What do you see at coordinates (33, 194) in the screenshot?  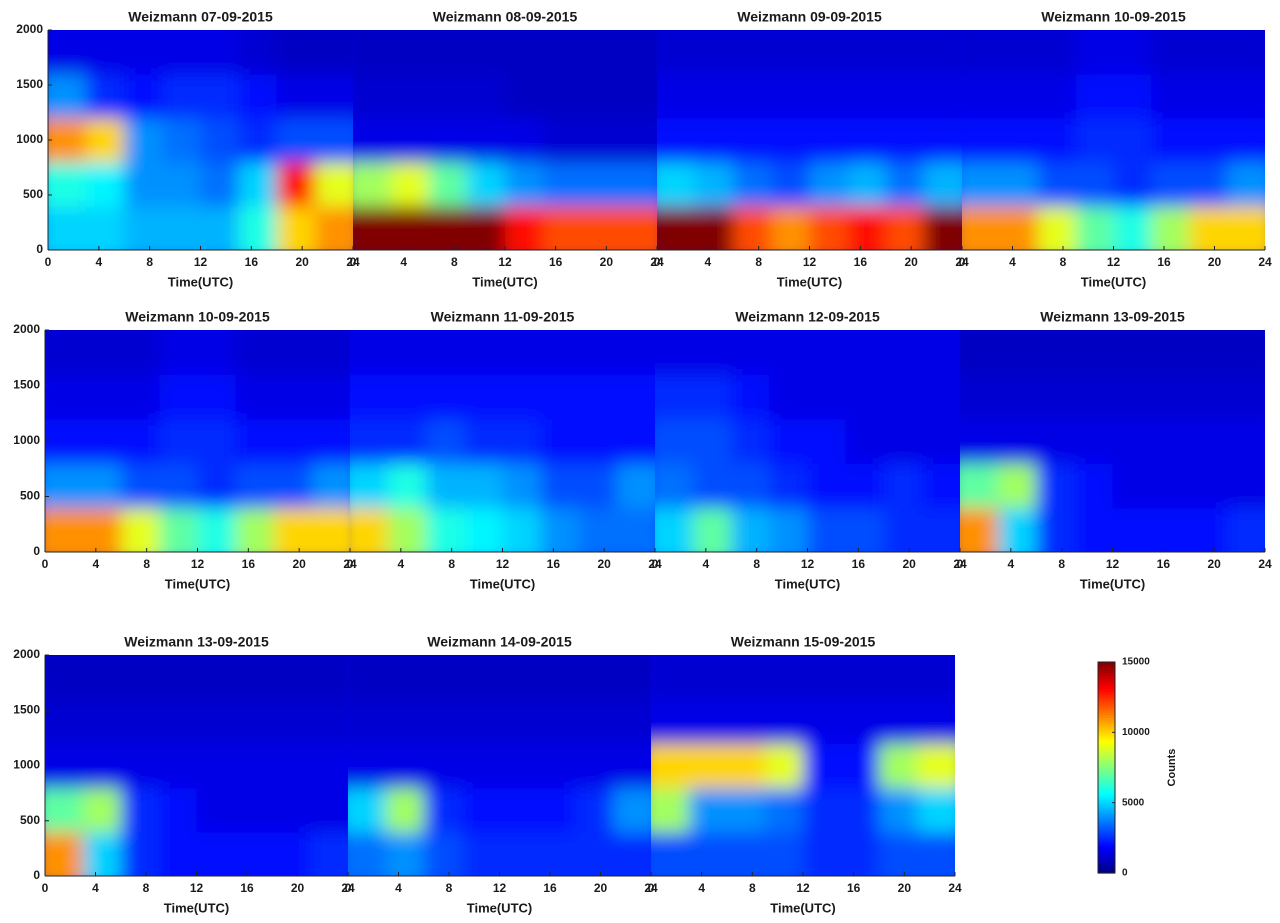 I see `y-tick-label: 500` at bounding box center [33, 194].